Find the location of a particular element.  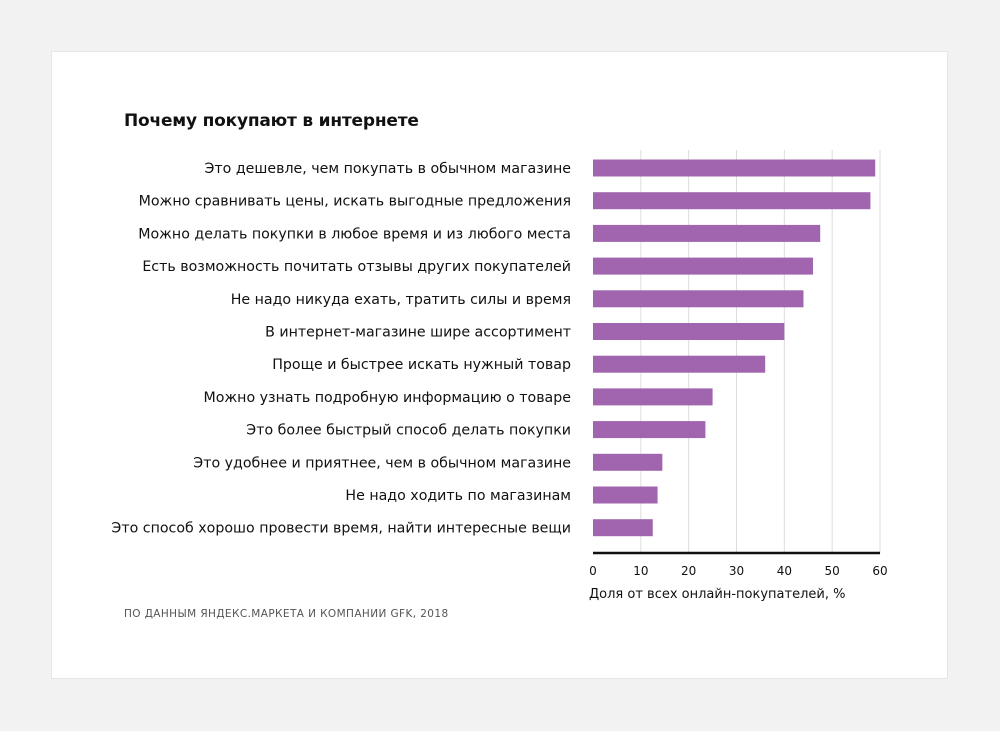

category-label: Это более быстрый способ делать покупки is located at coordinates (408, 431).